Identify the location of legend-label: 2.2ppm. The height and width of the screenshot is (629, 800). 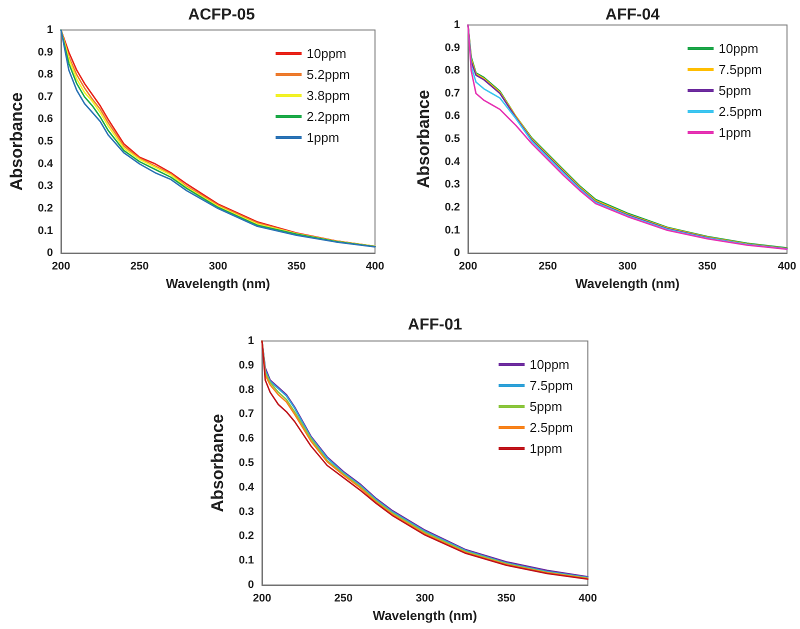
(328, 116).